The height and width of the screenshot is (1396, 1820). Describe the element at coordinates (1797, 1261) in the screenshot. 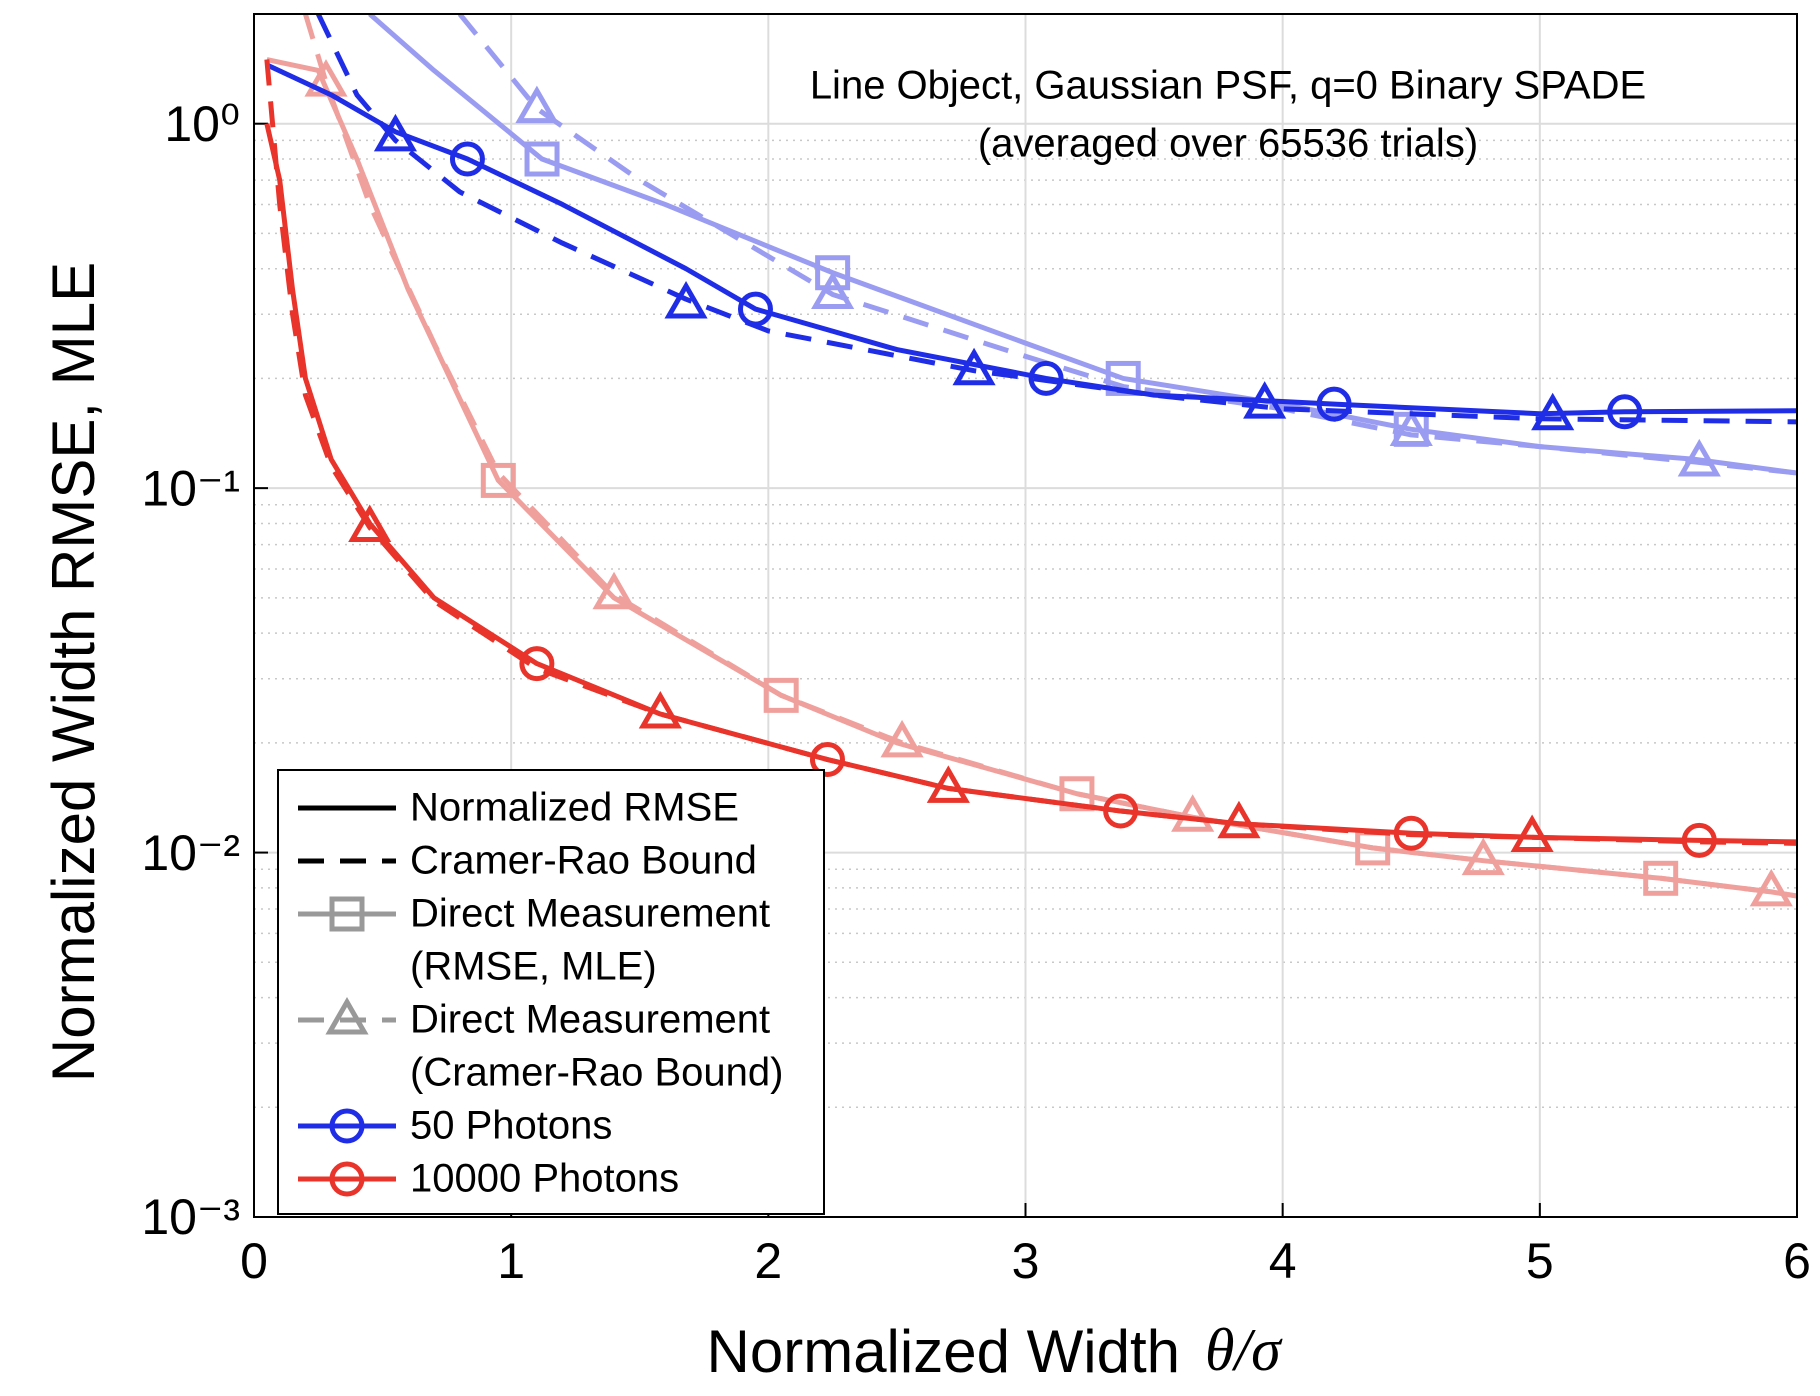

I see `x-tick-label: 6` at that location.